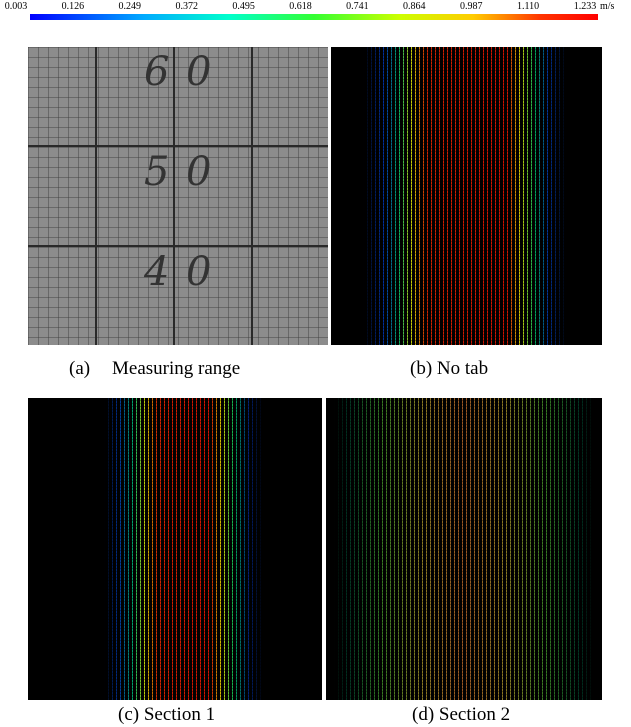  What do you see at coordinates (157, 172) in the screenshot?
I see `handwritten-digit: 5` at bounding box center [157, 172].